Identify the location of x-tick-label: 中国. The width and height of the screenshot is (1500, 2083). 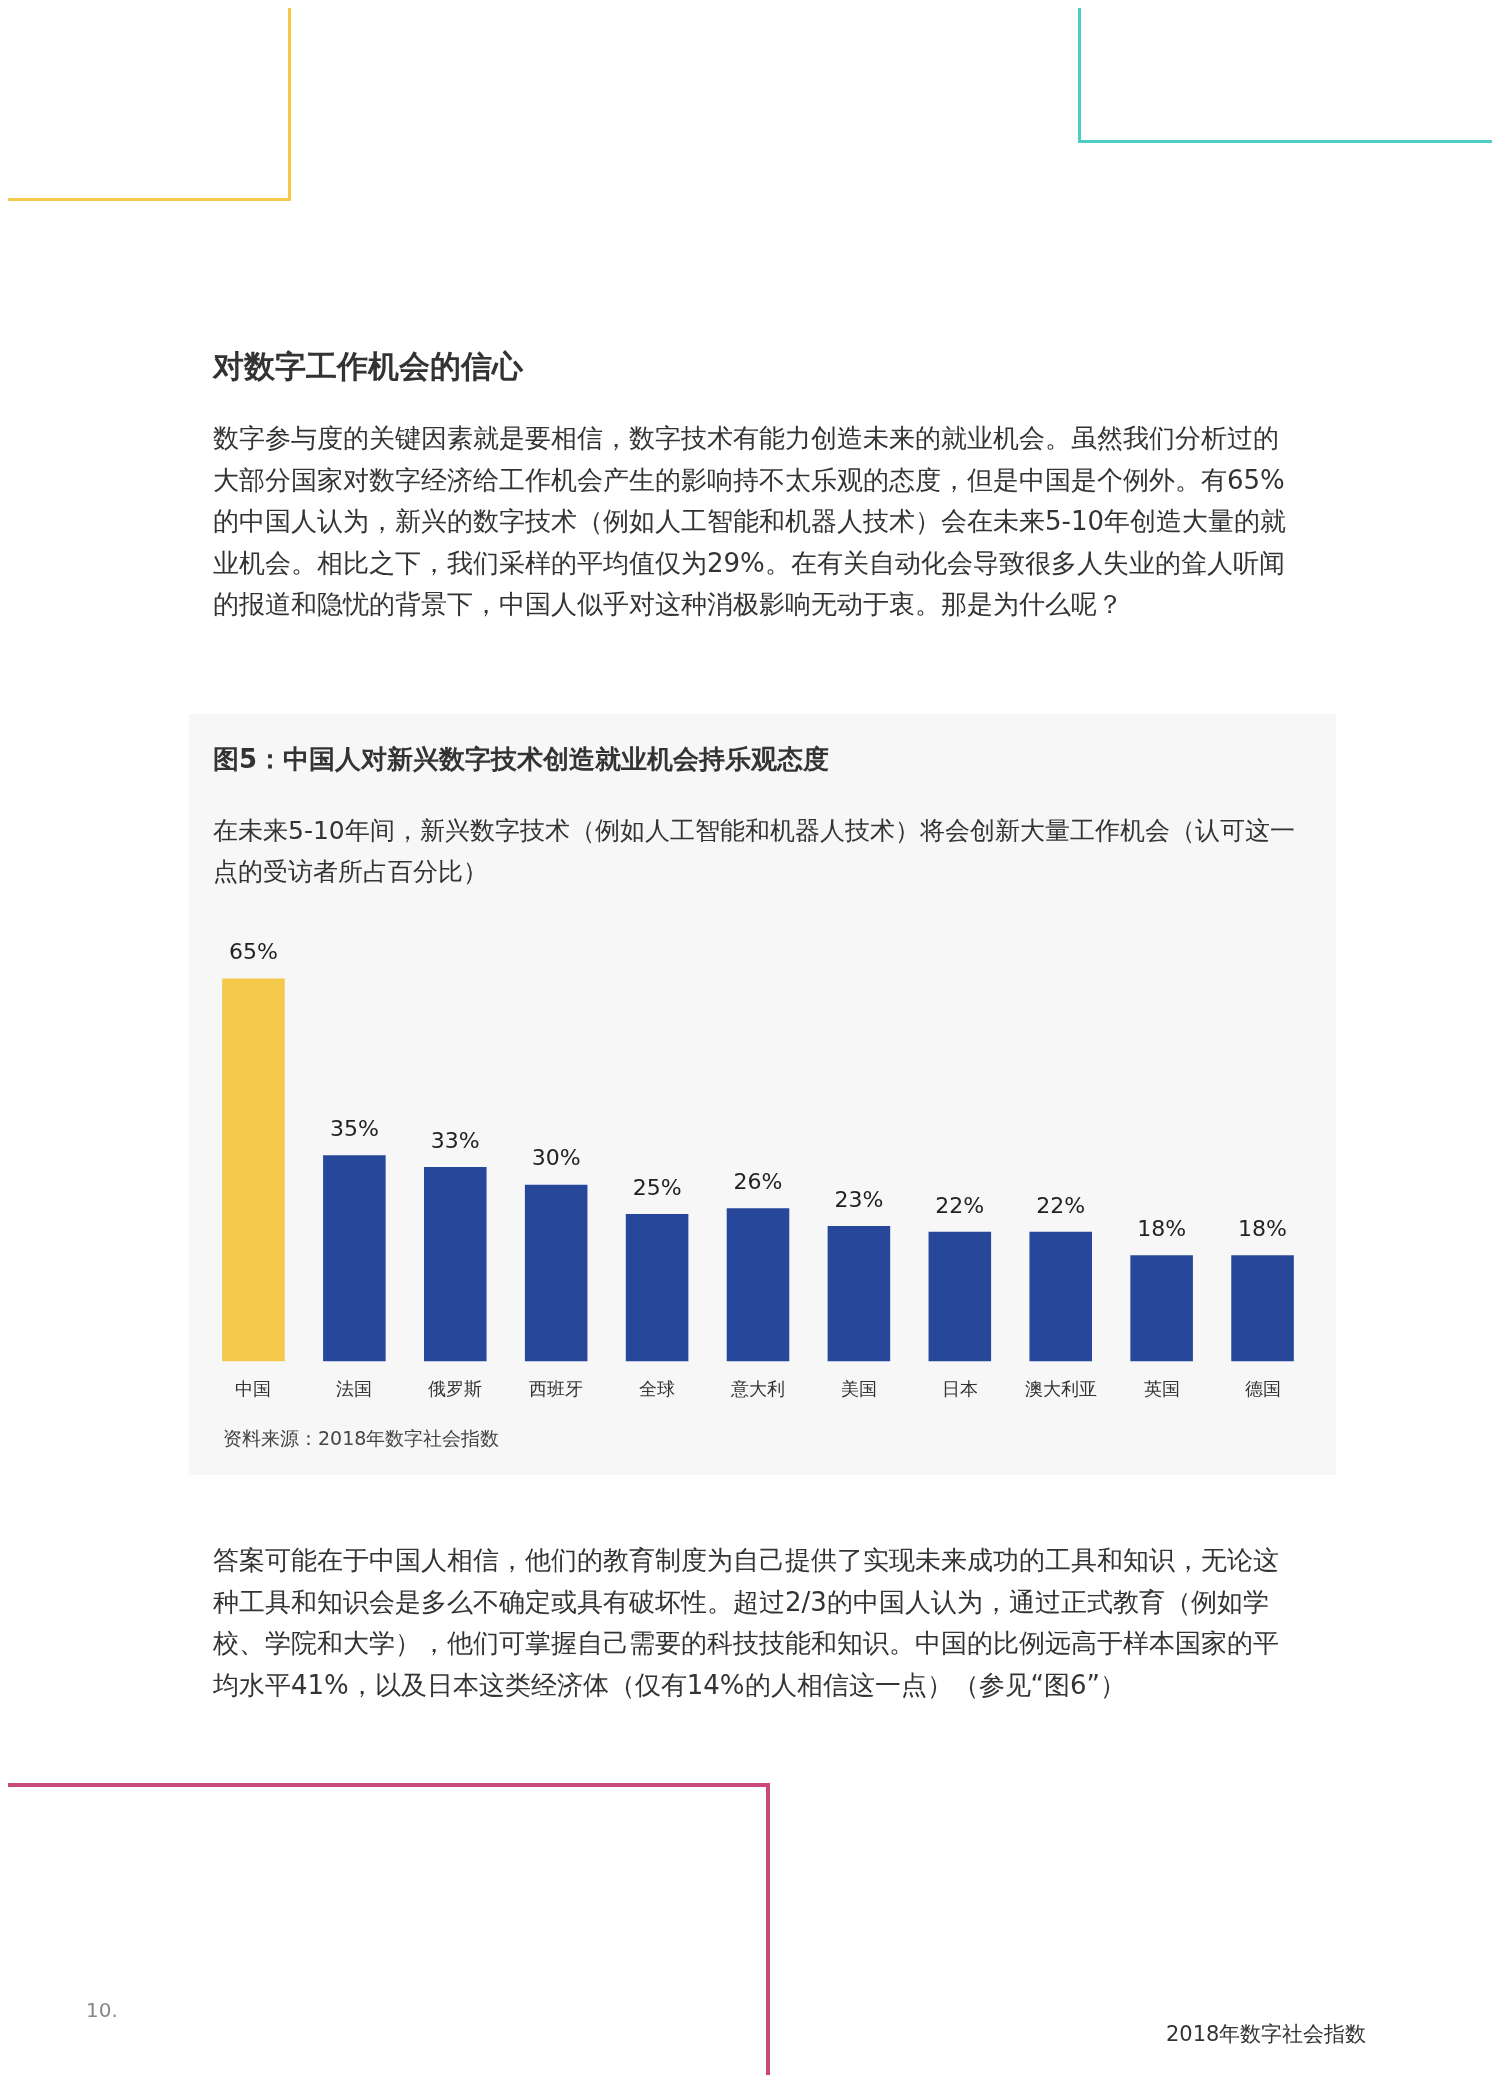
(253, 1388).